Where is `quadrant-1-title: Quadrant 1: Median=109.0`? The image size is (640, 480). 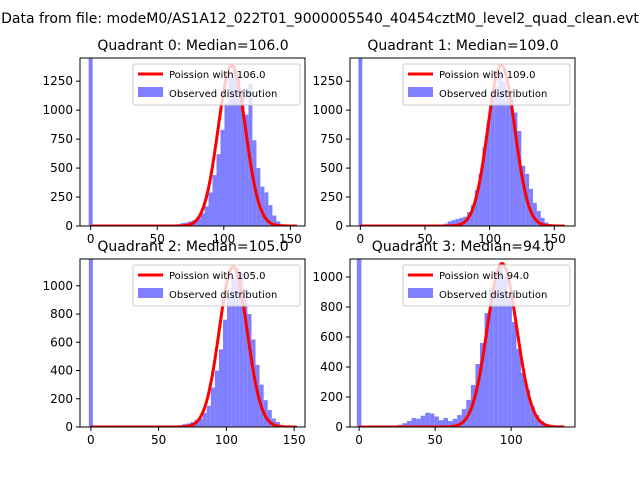
quadrant-1-title: Quadrant 1: Median=109.0 is located at coordinates (462, 46).